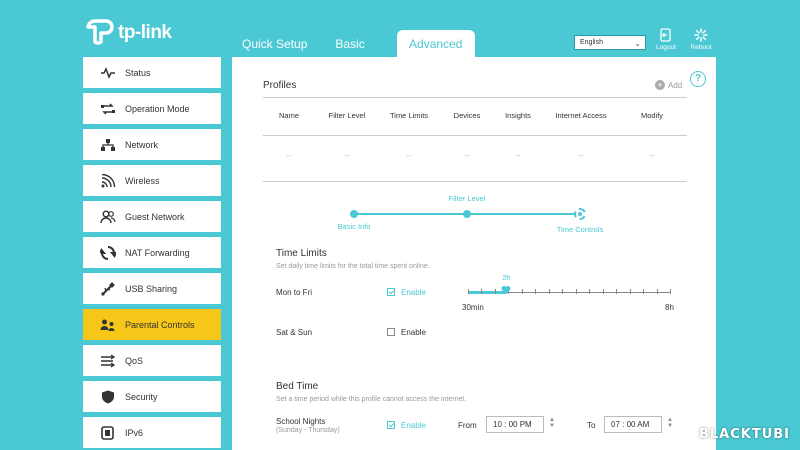 This screenshot has height=450, width=800. Describe the element at coordinates (108, 108) in the screenshot. I see `operation-mode-icon` at that location.